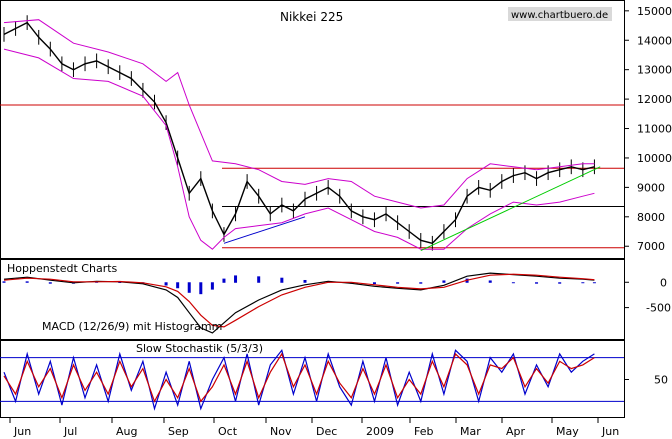 This screenshot has width=672, height=439. I want to click on xtick-label: 2009, so click(380, 431).